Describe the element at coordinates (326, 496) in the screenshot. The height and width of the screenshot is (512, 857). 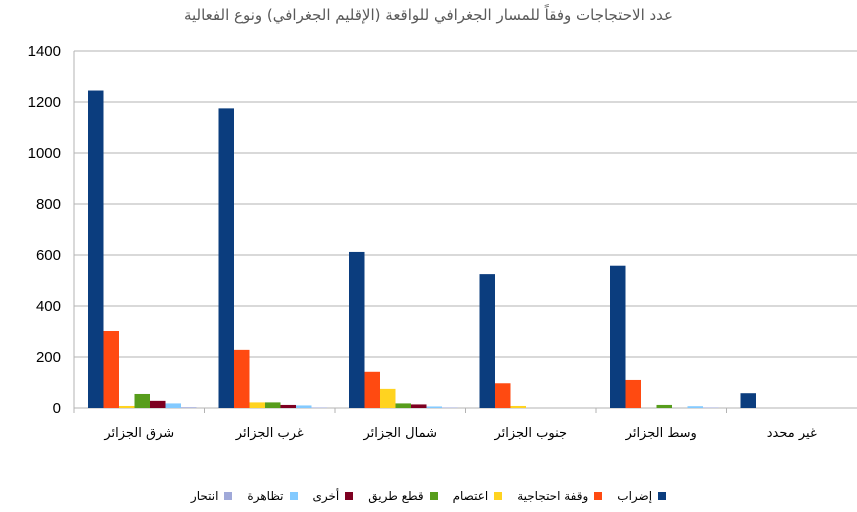
I see `legend-label: أخرى` at that location.